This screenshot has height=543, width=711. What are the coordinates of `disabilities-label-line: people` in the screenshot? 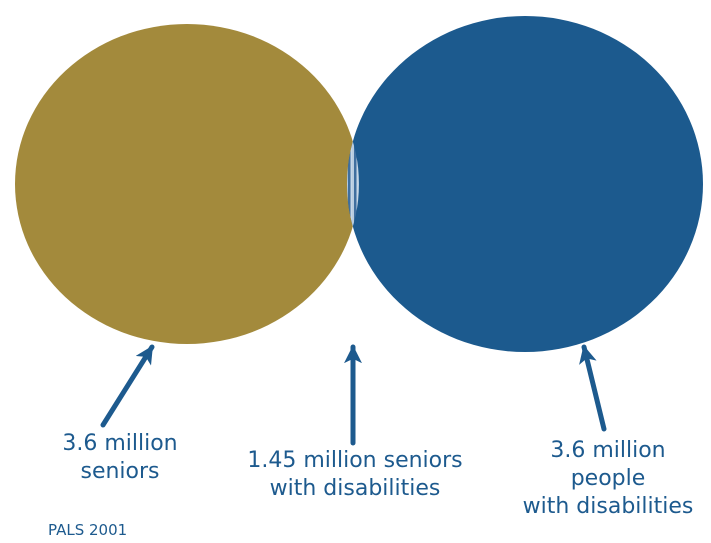 It's located at (608, 478).